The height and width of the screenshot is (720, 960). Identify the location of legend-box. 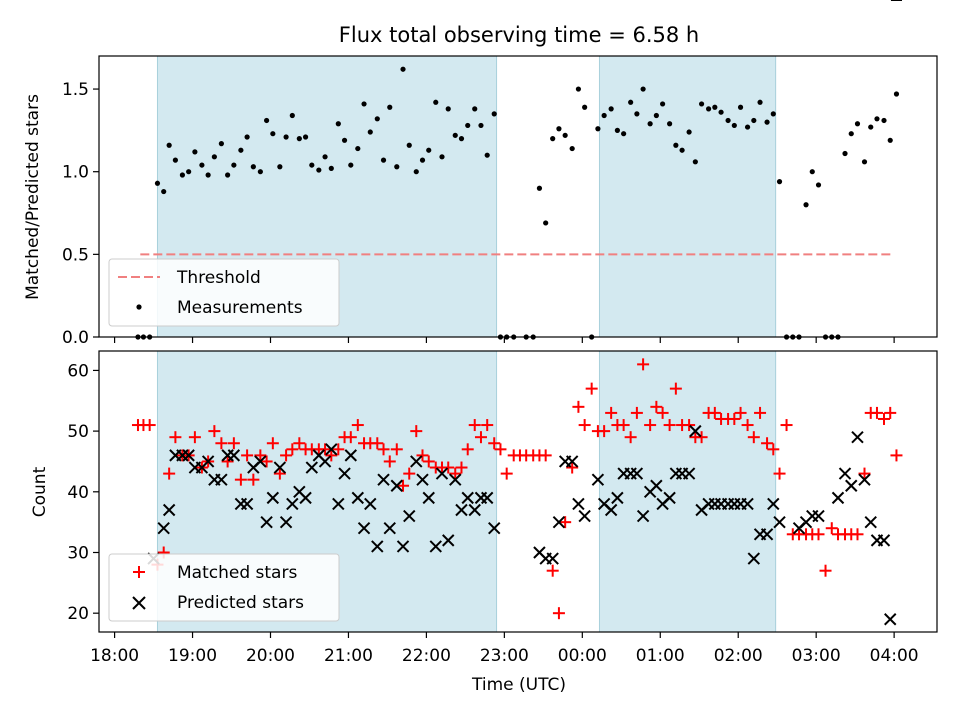
(224, 587).